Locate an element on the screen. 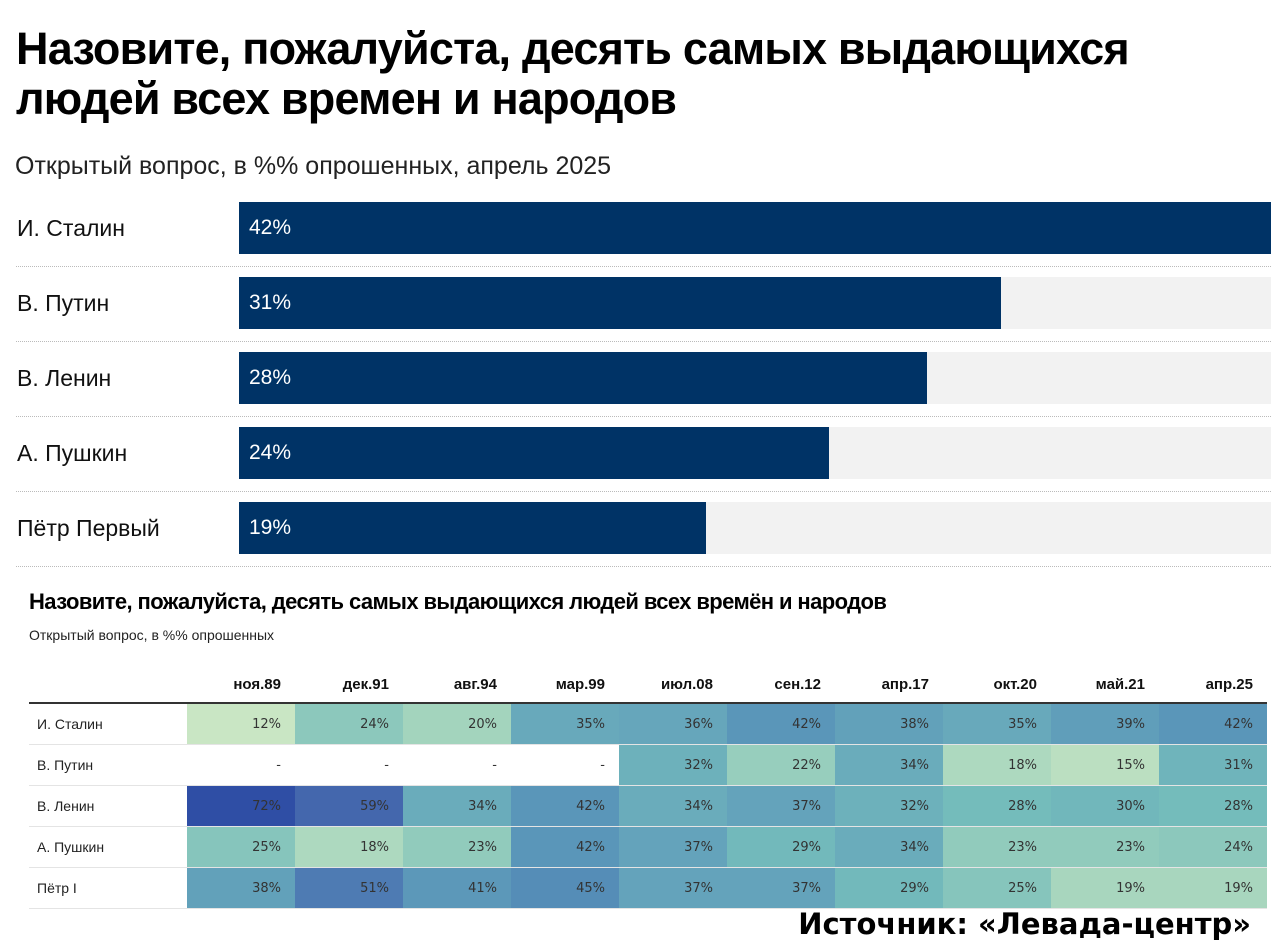 This screenshot has width=1280, height=951. heatmap-cell: 59% is located at coordinates (349, 806).